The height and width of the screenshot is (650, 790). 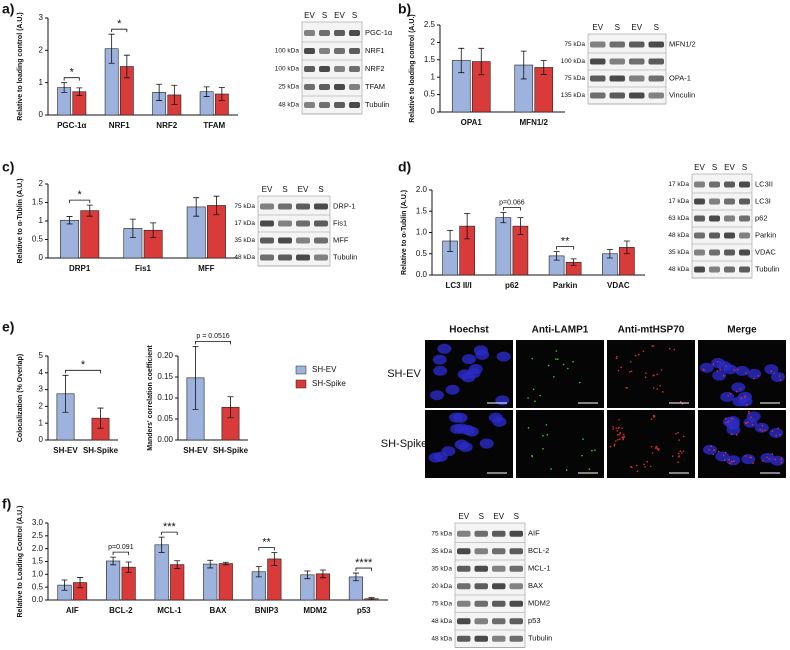 What do you see at coordinates (150, 398) in the screenshot?
I see `y-axis-label: Manders' correlation coefficient` at bounding box center [150, 398].